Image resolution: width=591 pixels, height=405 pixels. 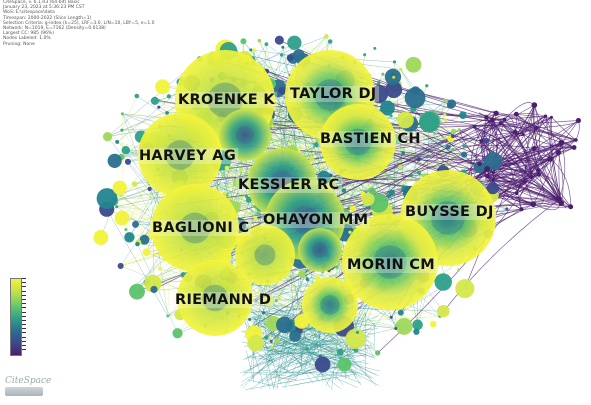 What do you see at coordinates (289, 185) in the screenshot?
I see `label-kessler: KESSLER RC` at bounding box center [289, 185].